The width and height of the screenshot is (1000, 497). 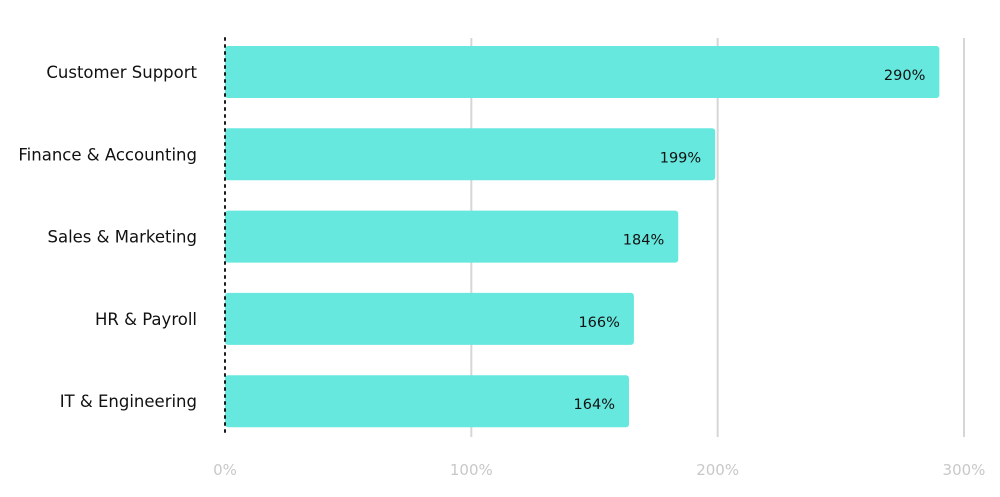 What do you see at coordinates (680, 158) in the screenshot?
I see `value-label: 199%` at bounding box center [680, 158].